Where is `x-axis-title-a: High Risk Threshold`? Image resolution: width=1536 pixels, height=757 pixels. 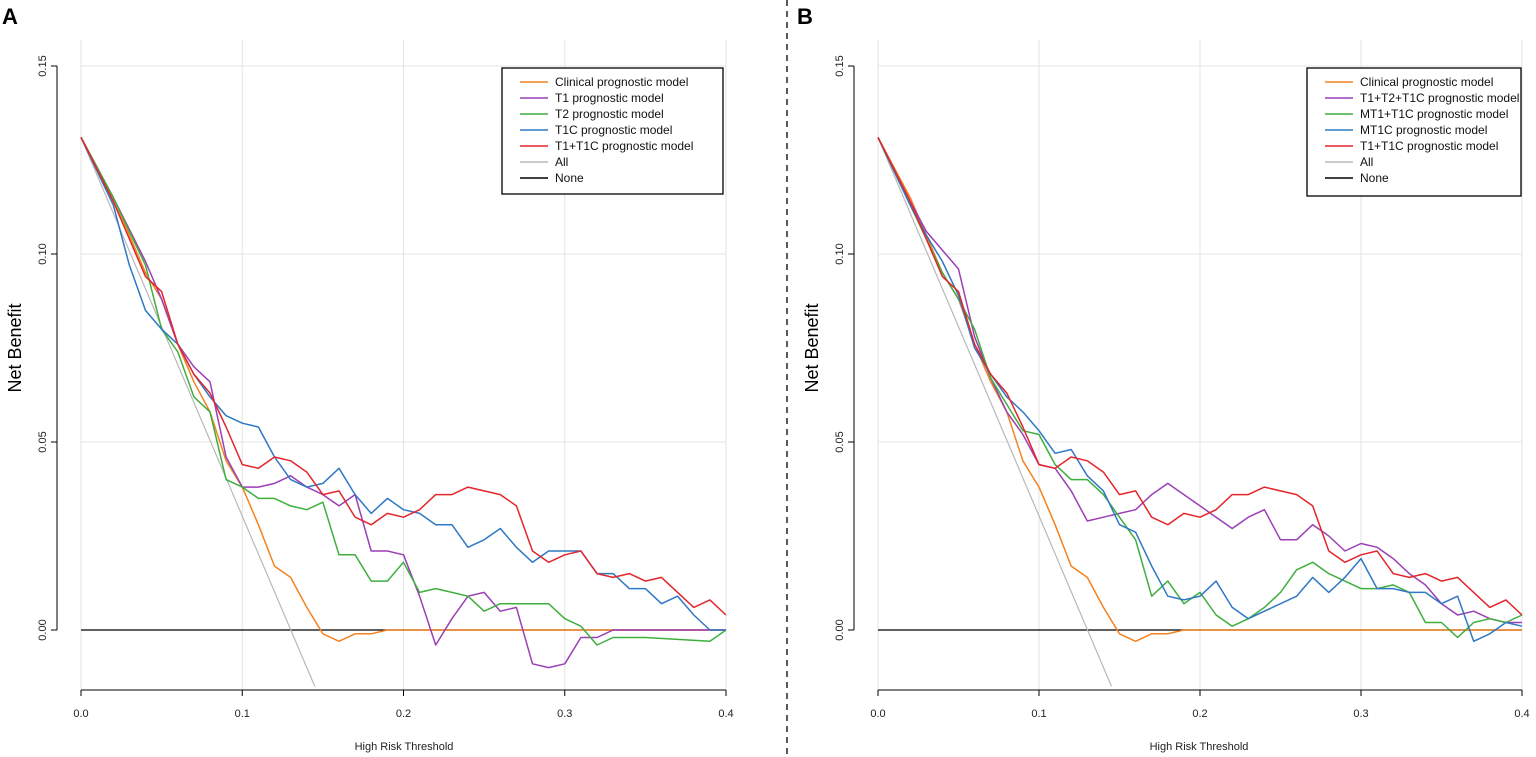 x-axis-title-a: High Risk Threshold is located at coordinates (404, 747).